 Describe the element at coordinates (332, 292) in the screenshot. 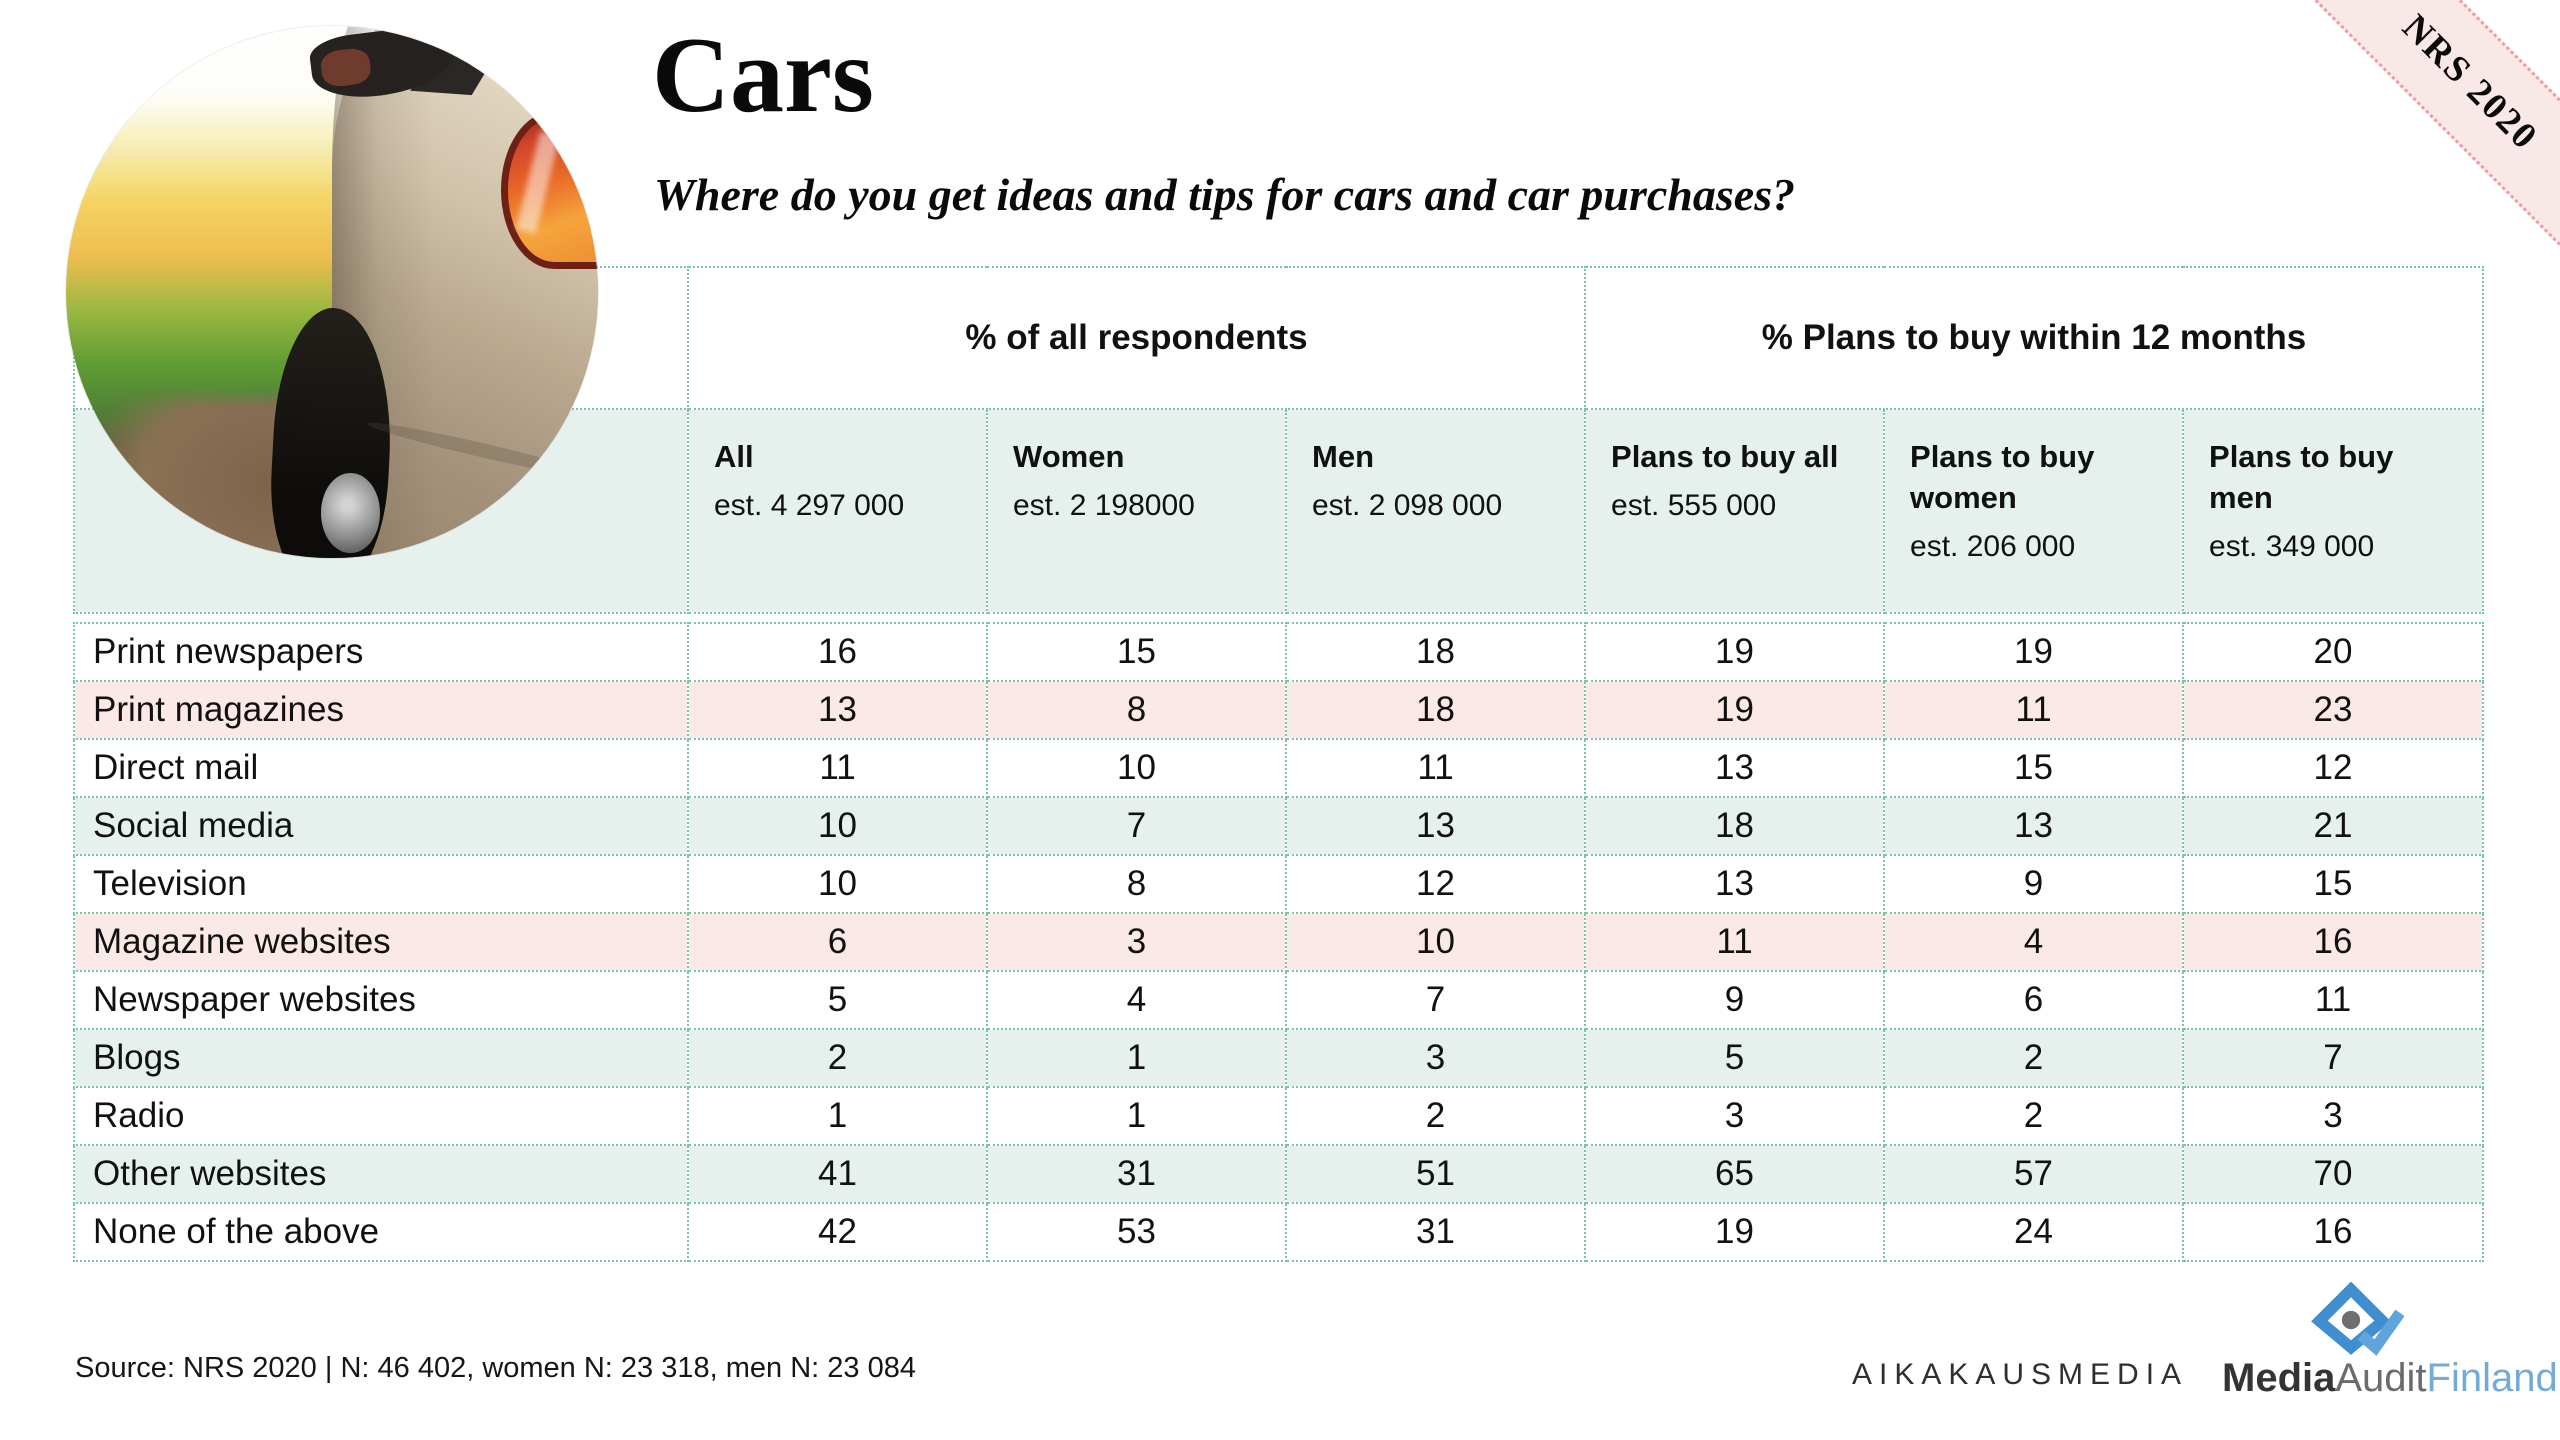

I see `car-field-photo` at that location.